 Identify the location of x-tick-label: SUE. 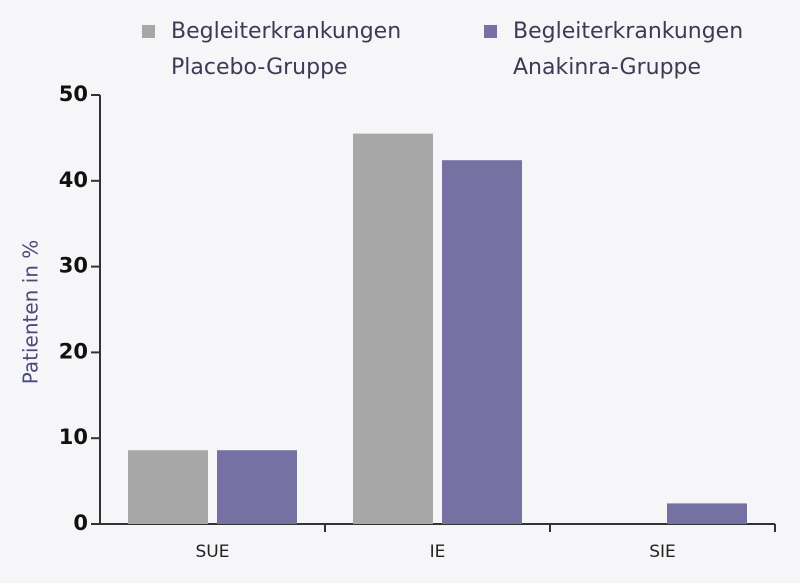
(213, 552).